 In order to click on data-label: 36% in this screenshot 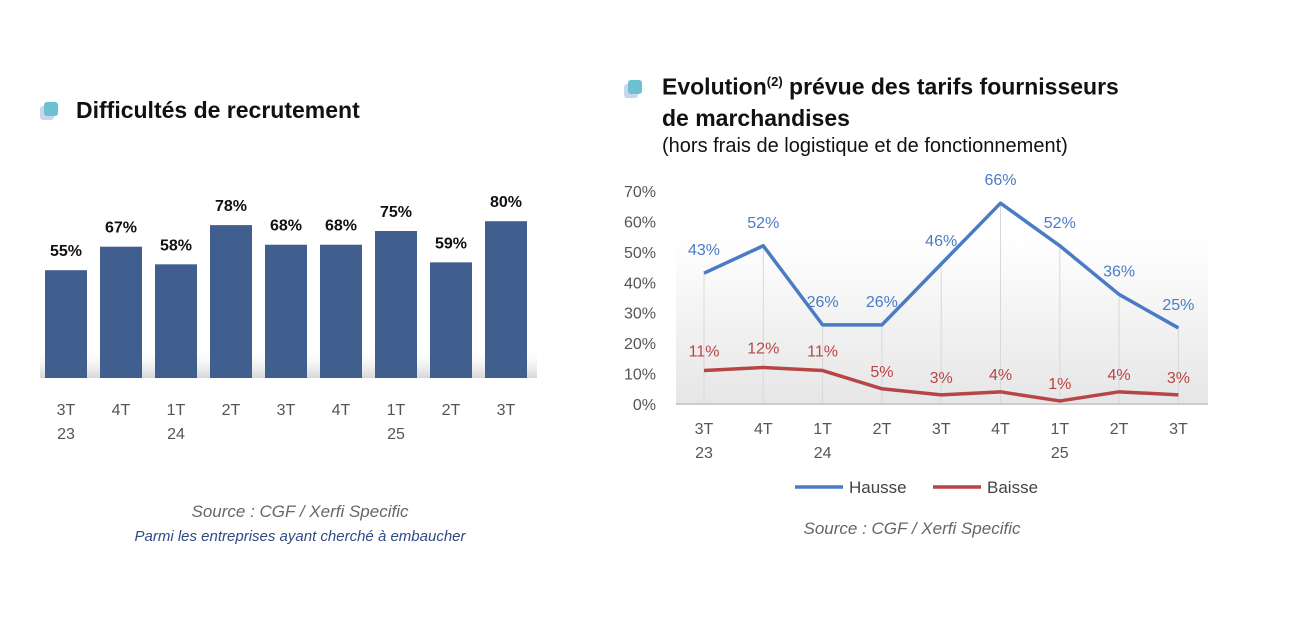, I will do `click(1119, 271)`.